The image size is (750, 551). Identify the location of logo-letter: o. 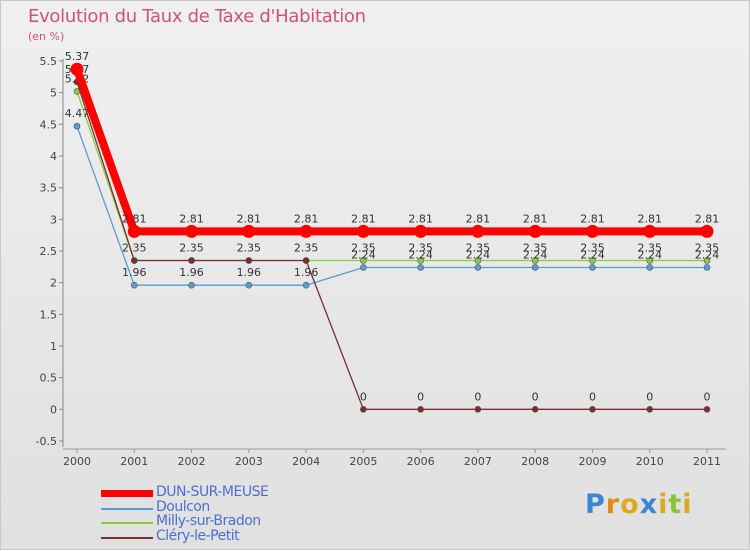
(630, 504).